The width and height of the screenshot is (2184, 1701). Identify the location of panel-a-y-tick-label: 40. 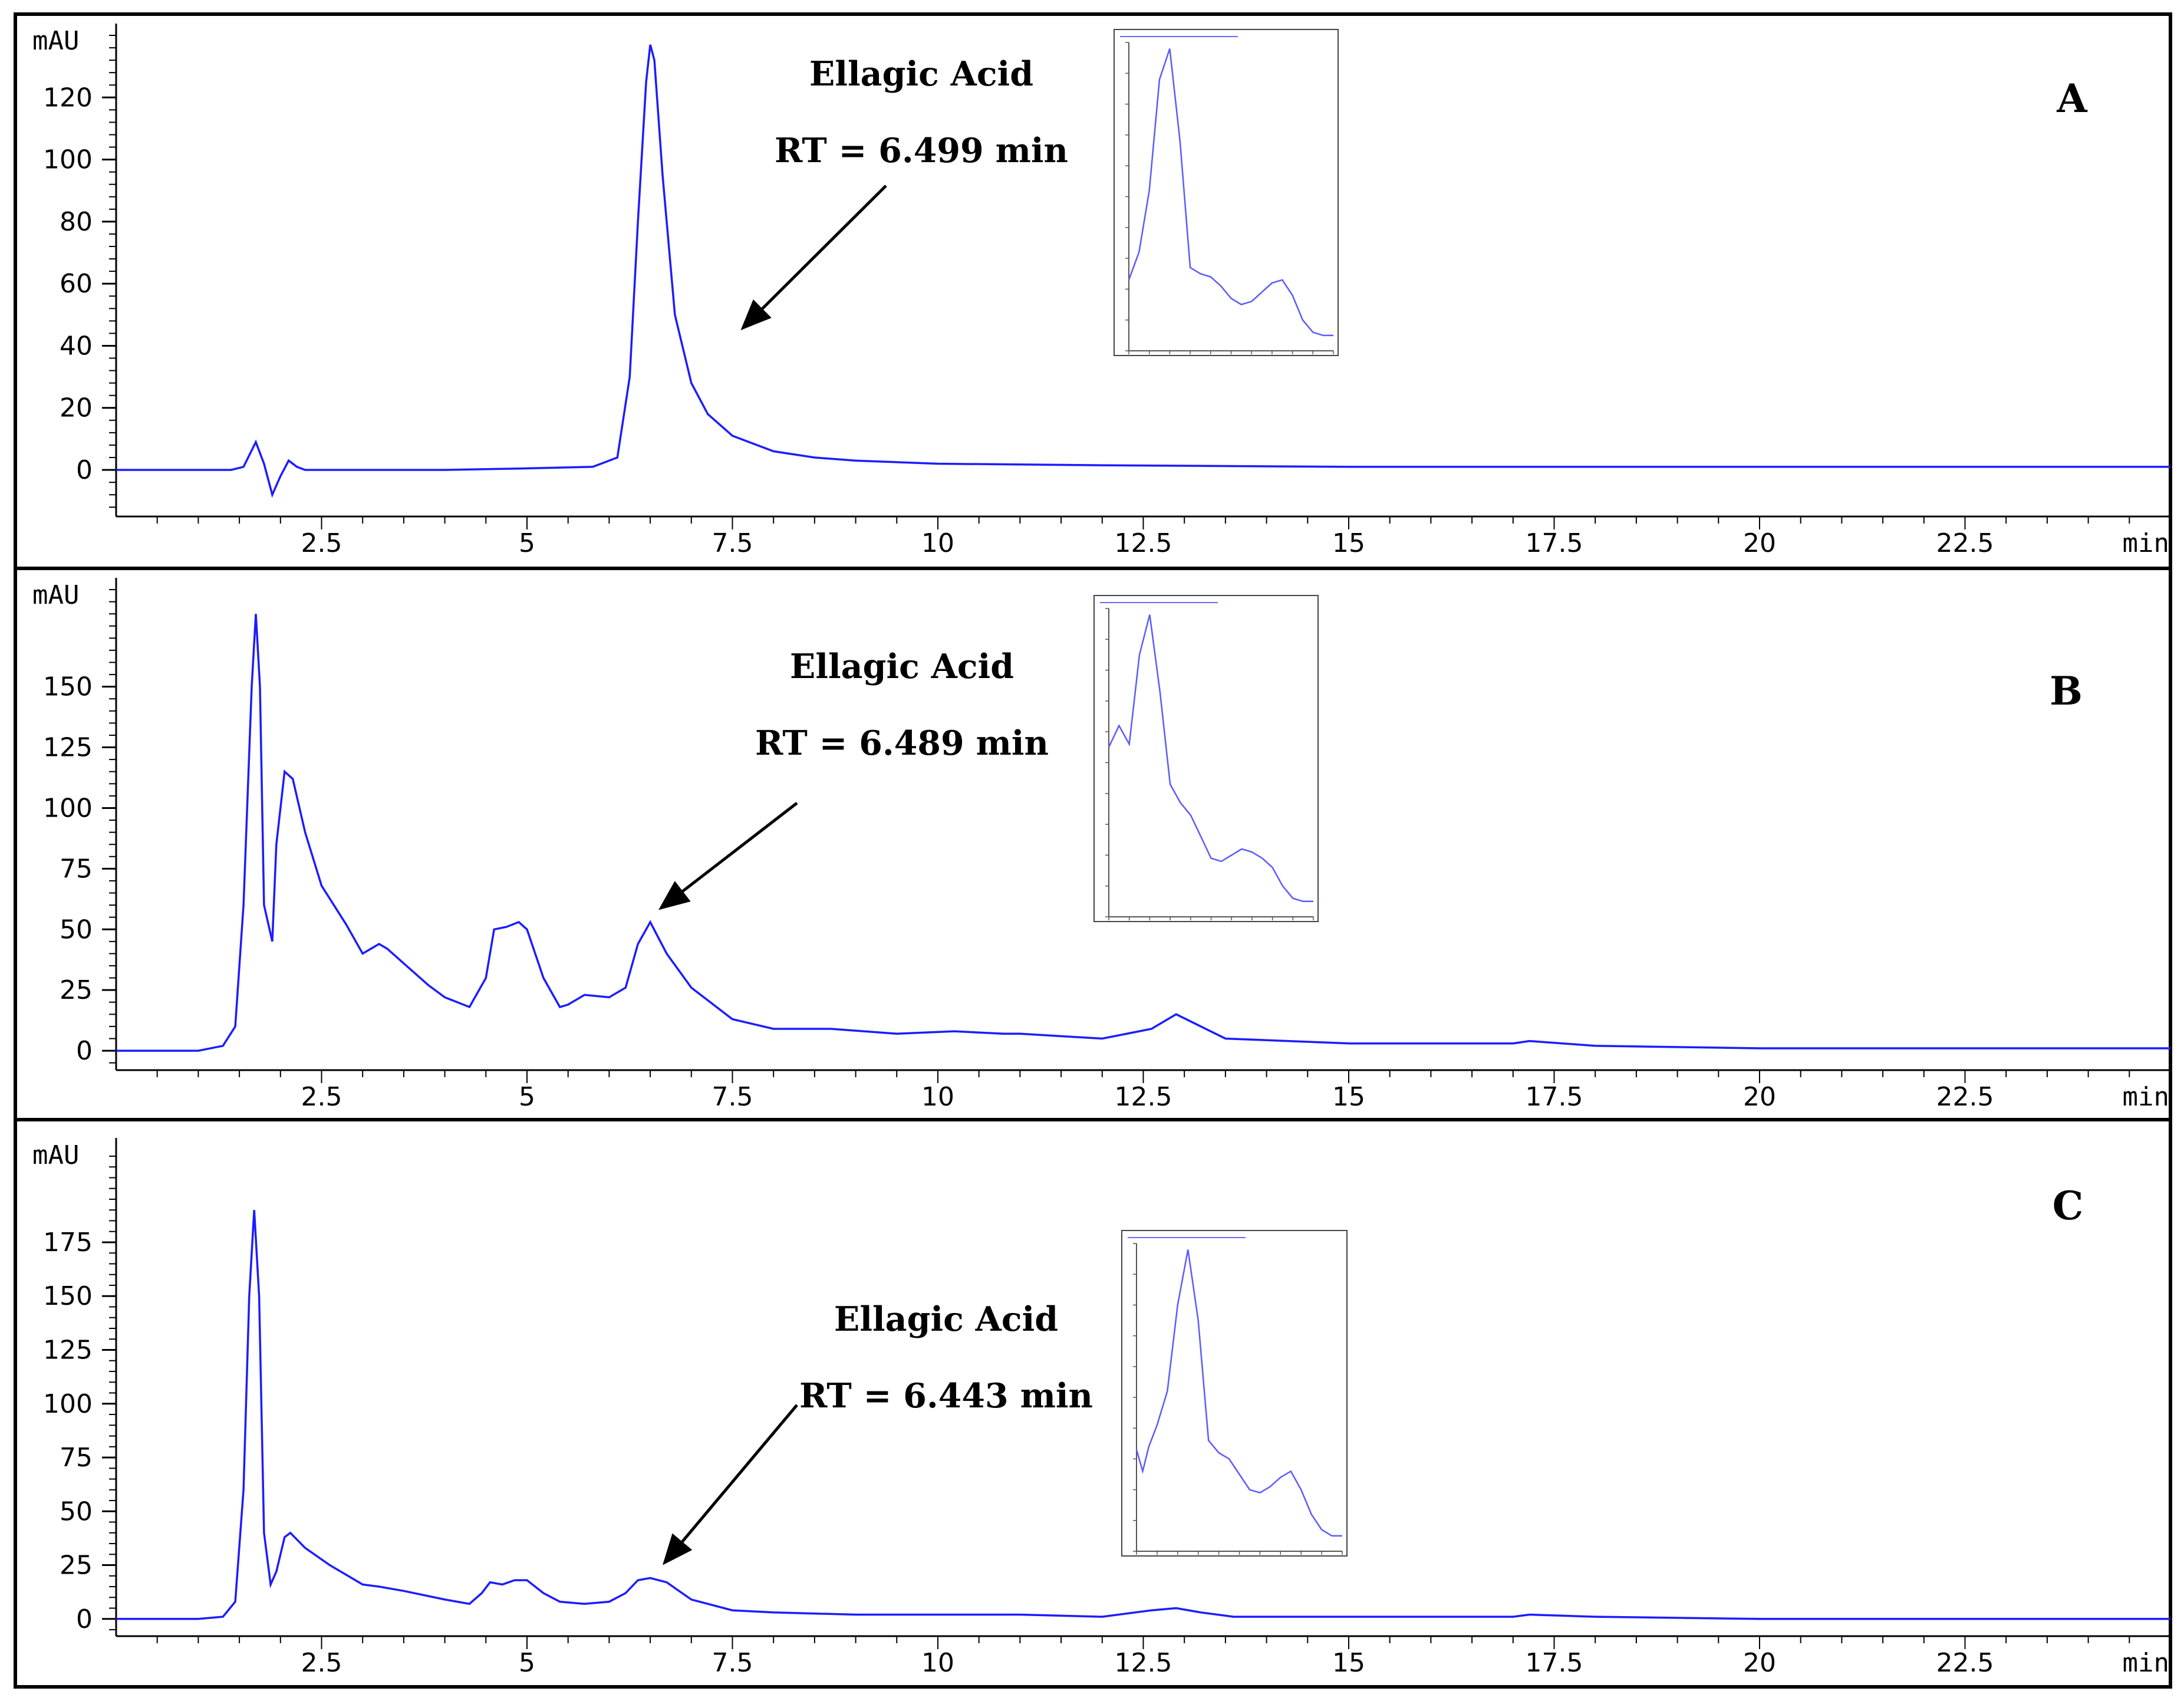
(76, 346).